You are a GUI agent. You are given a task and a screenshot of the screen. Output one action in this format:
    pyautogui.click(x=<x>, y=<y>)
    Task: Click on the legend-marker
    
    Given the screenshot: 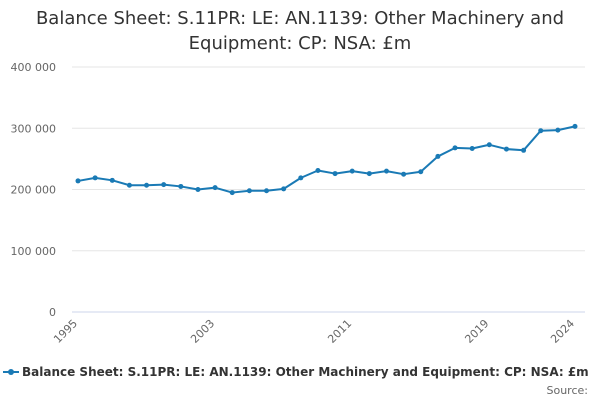 What is the action you would take?
    pyautogui.click(x=11, y=372)
    